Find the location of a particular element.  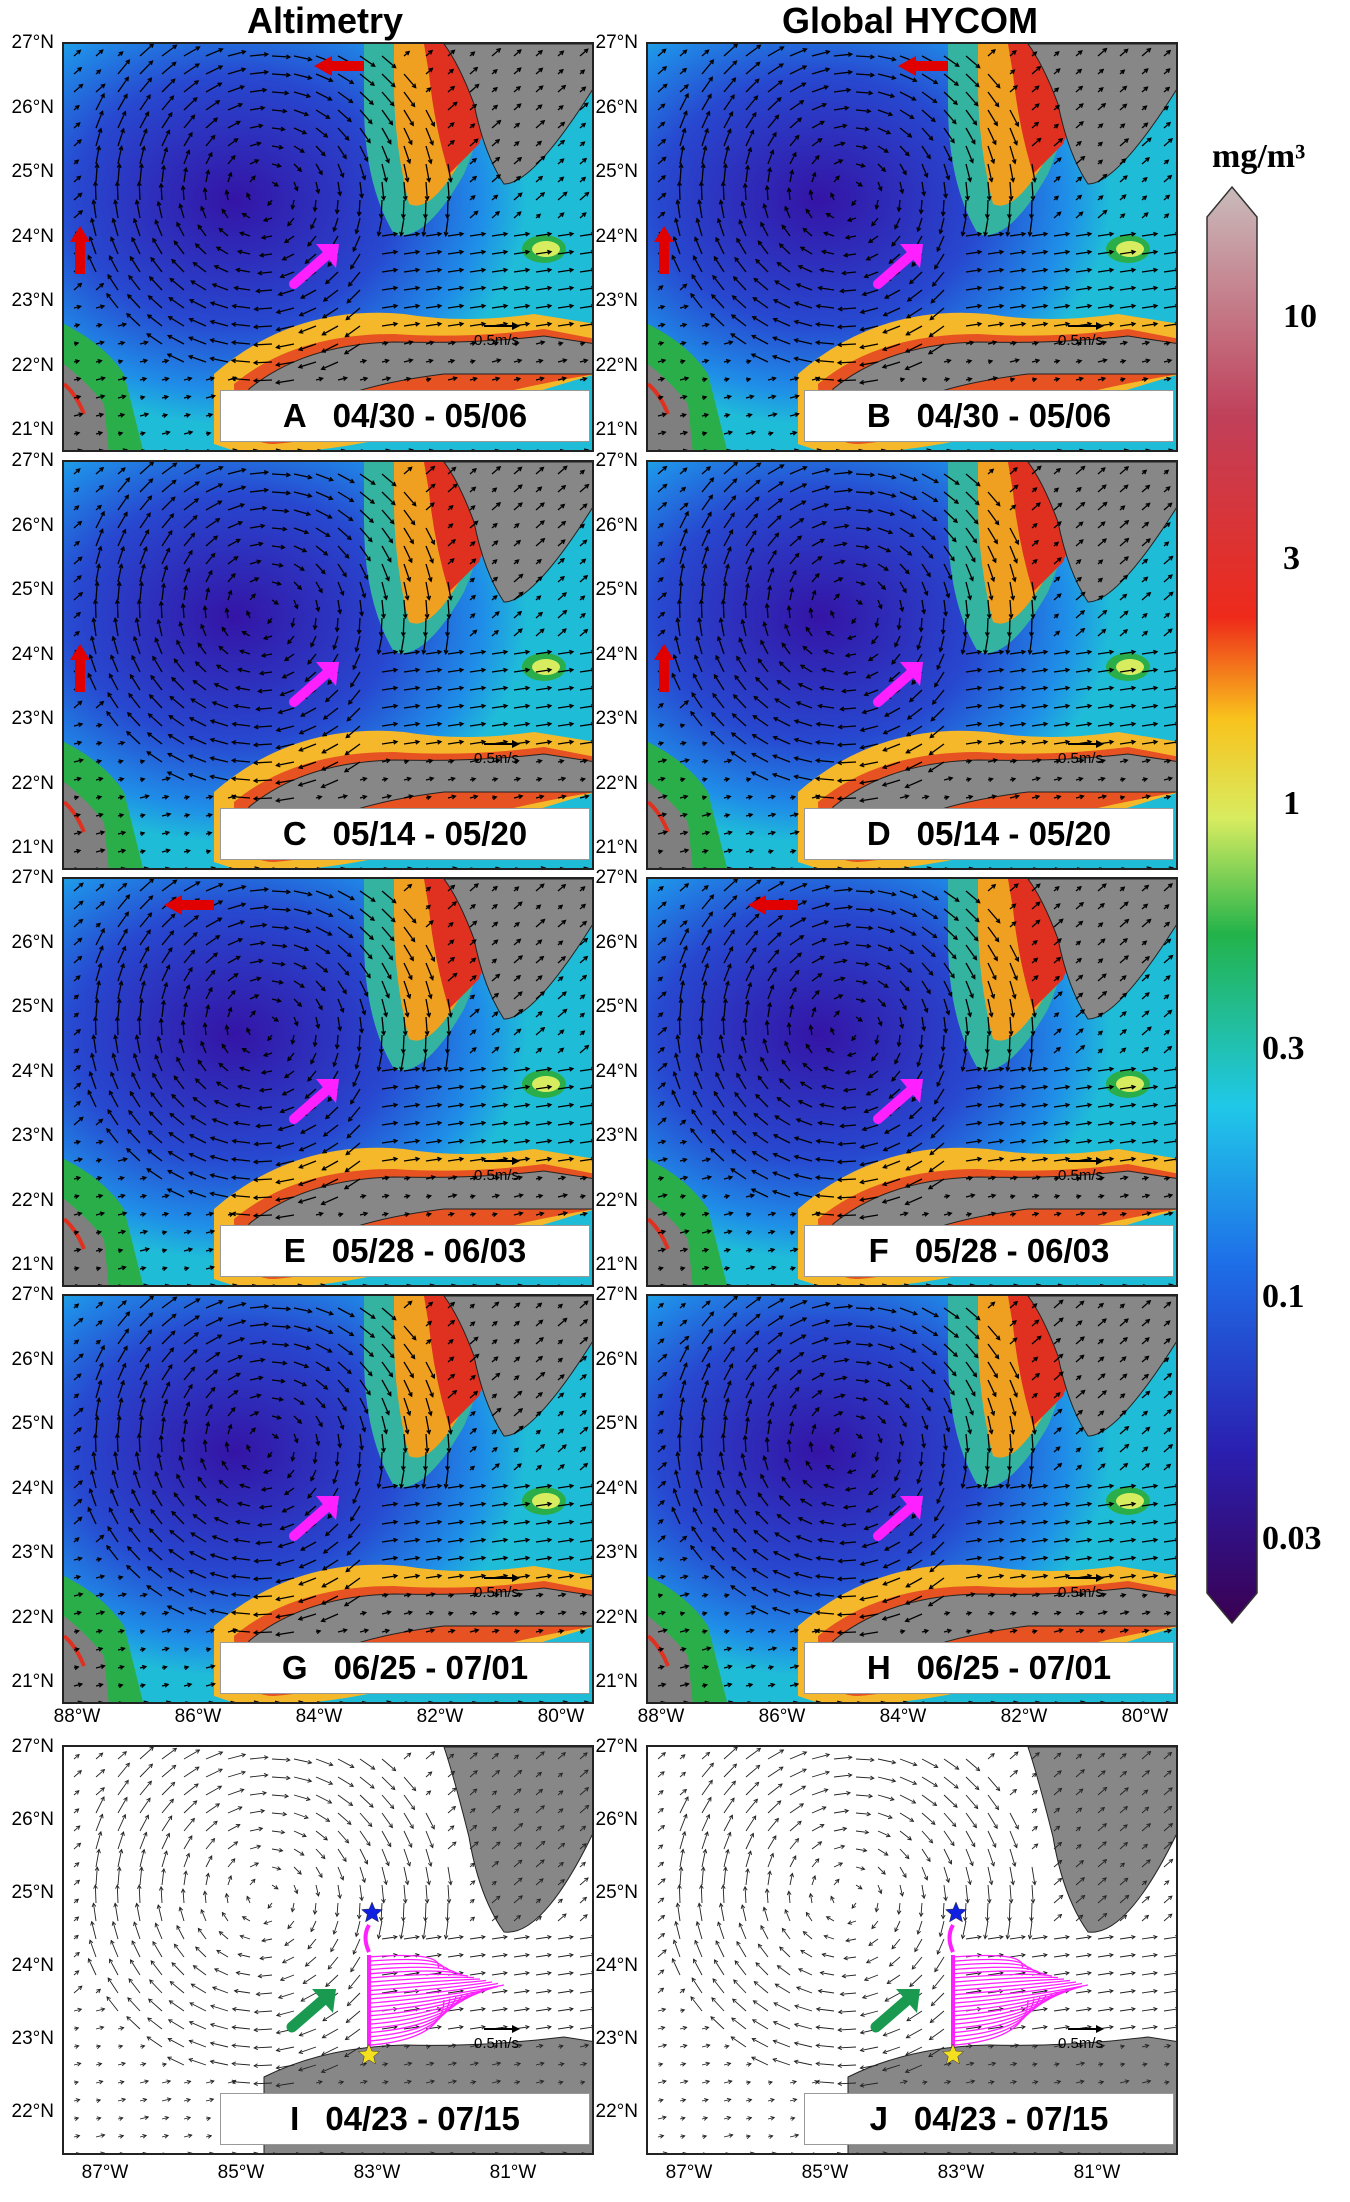

map-panel-g: 0.5m/s G 06/25 - 07/01 is located at coordinates (328, 1499).